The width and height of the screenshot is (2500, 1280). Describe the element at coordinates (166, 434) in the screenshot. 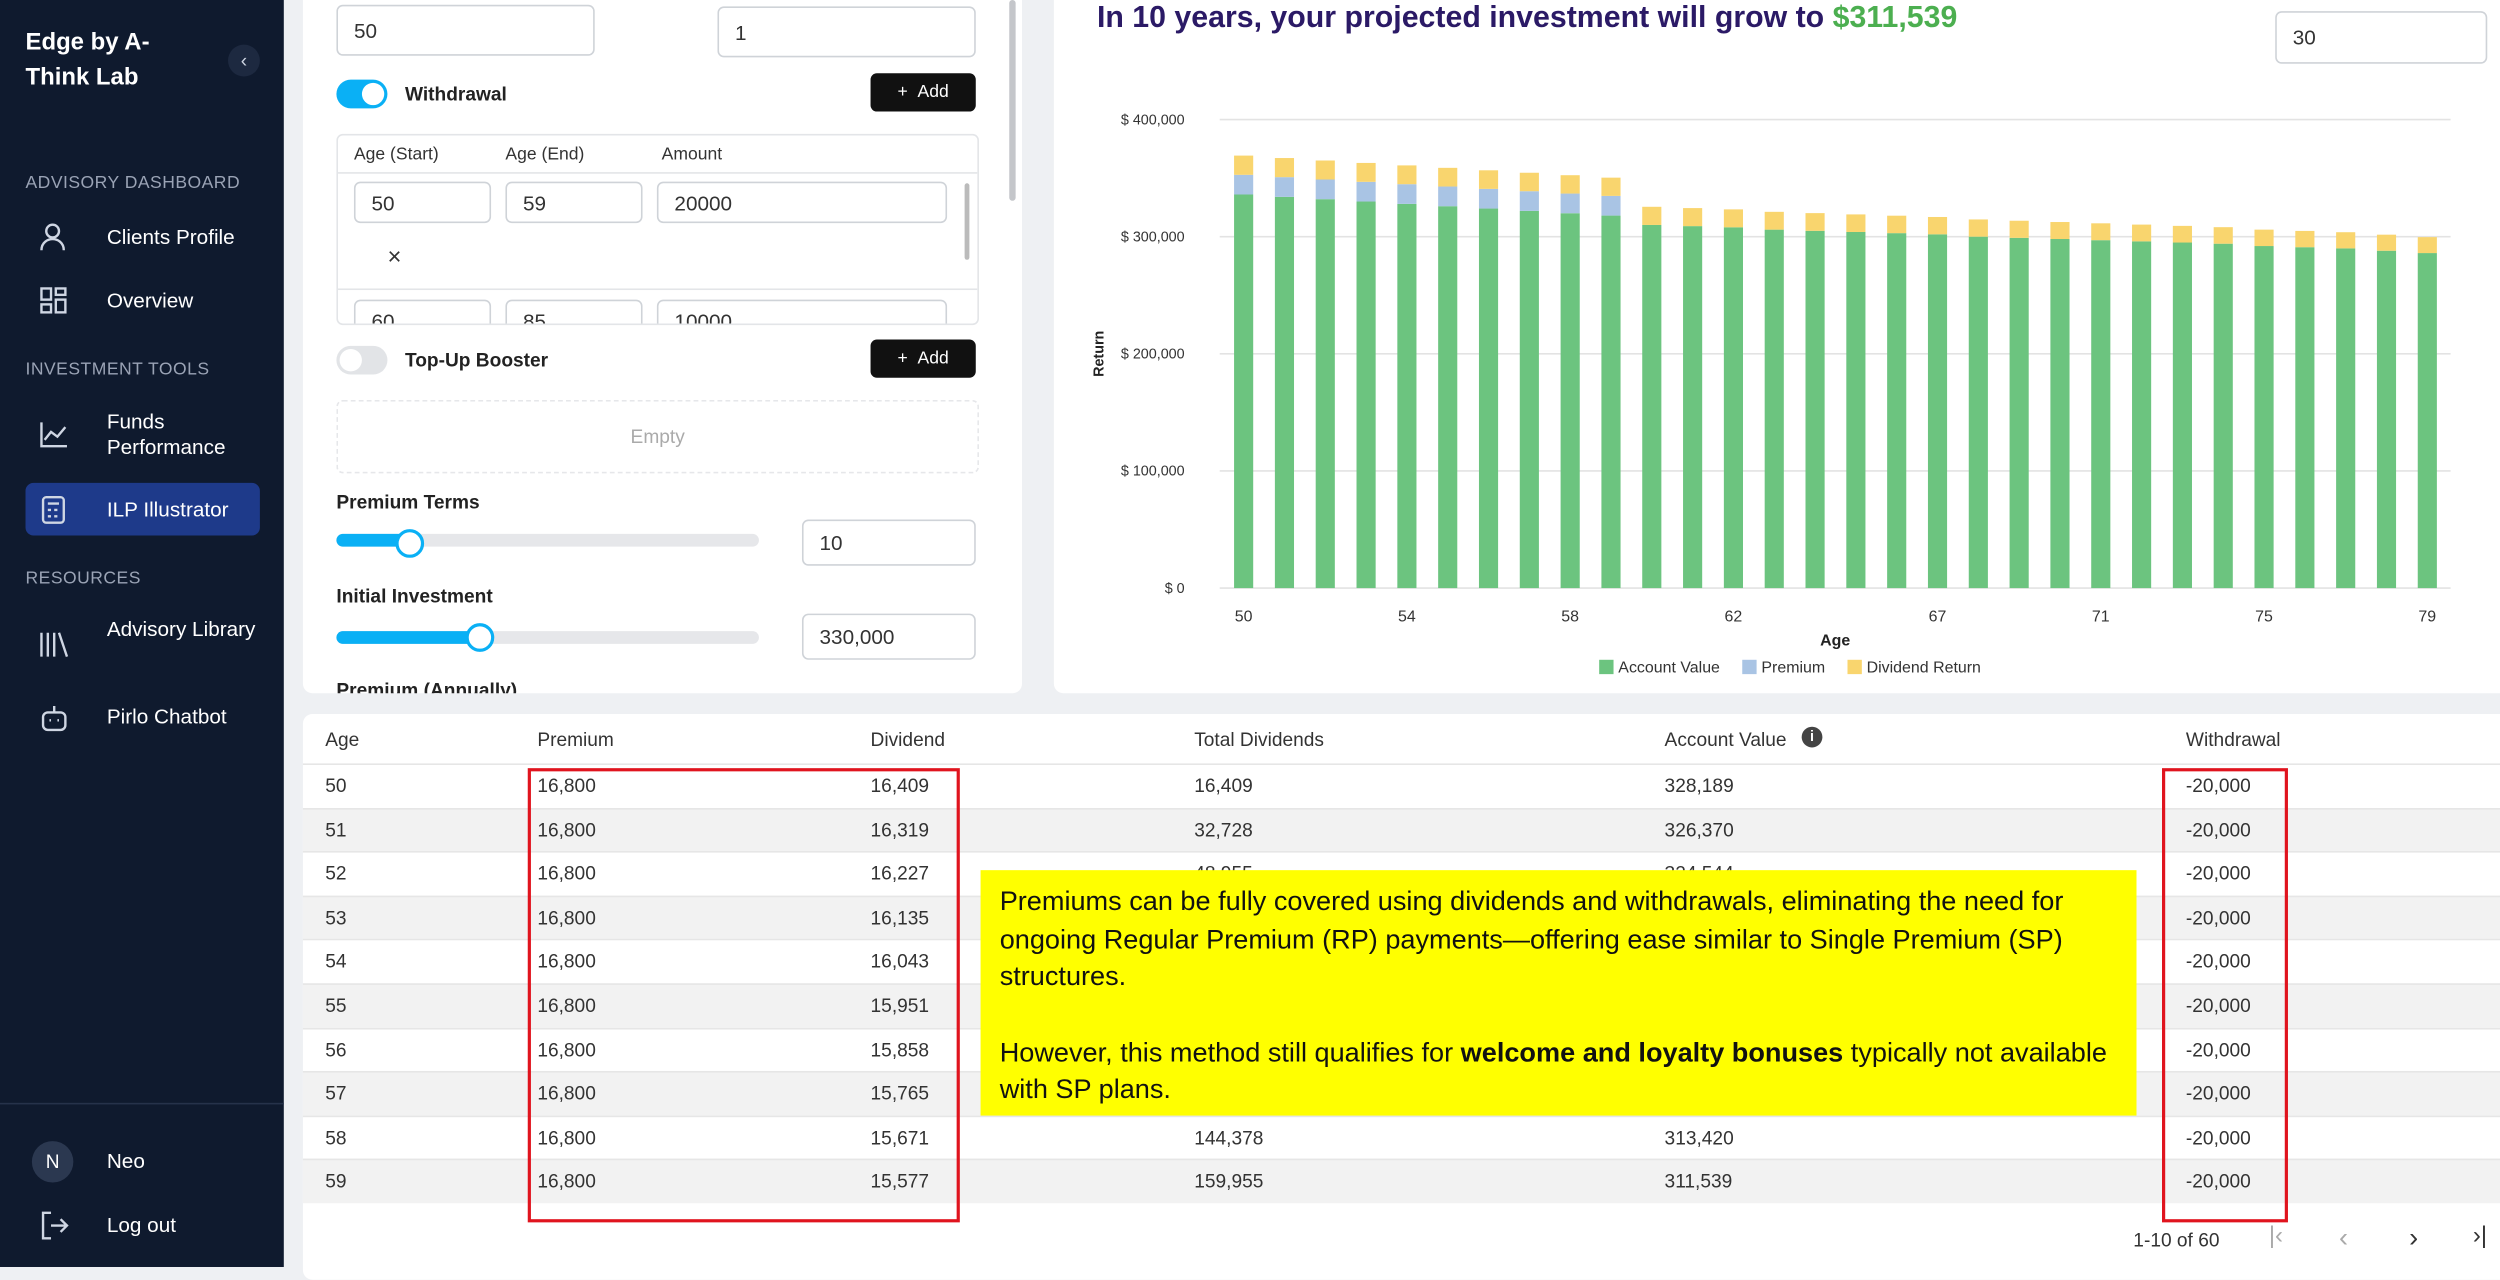

I see `nav-item: Funds Performance` at that location.